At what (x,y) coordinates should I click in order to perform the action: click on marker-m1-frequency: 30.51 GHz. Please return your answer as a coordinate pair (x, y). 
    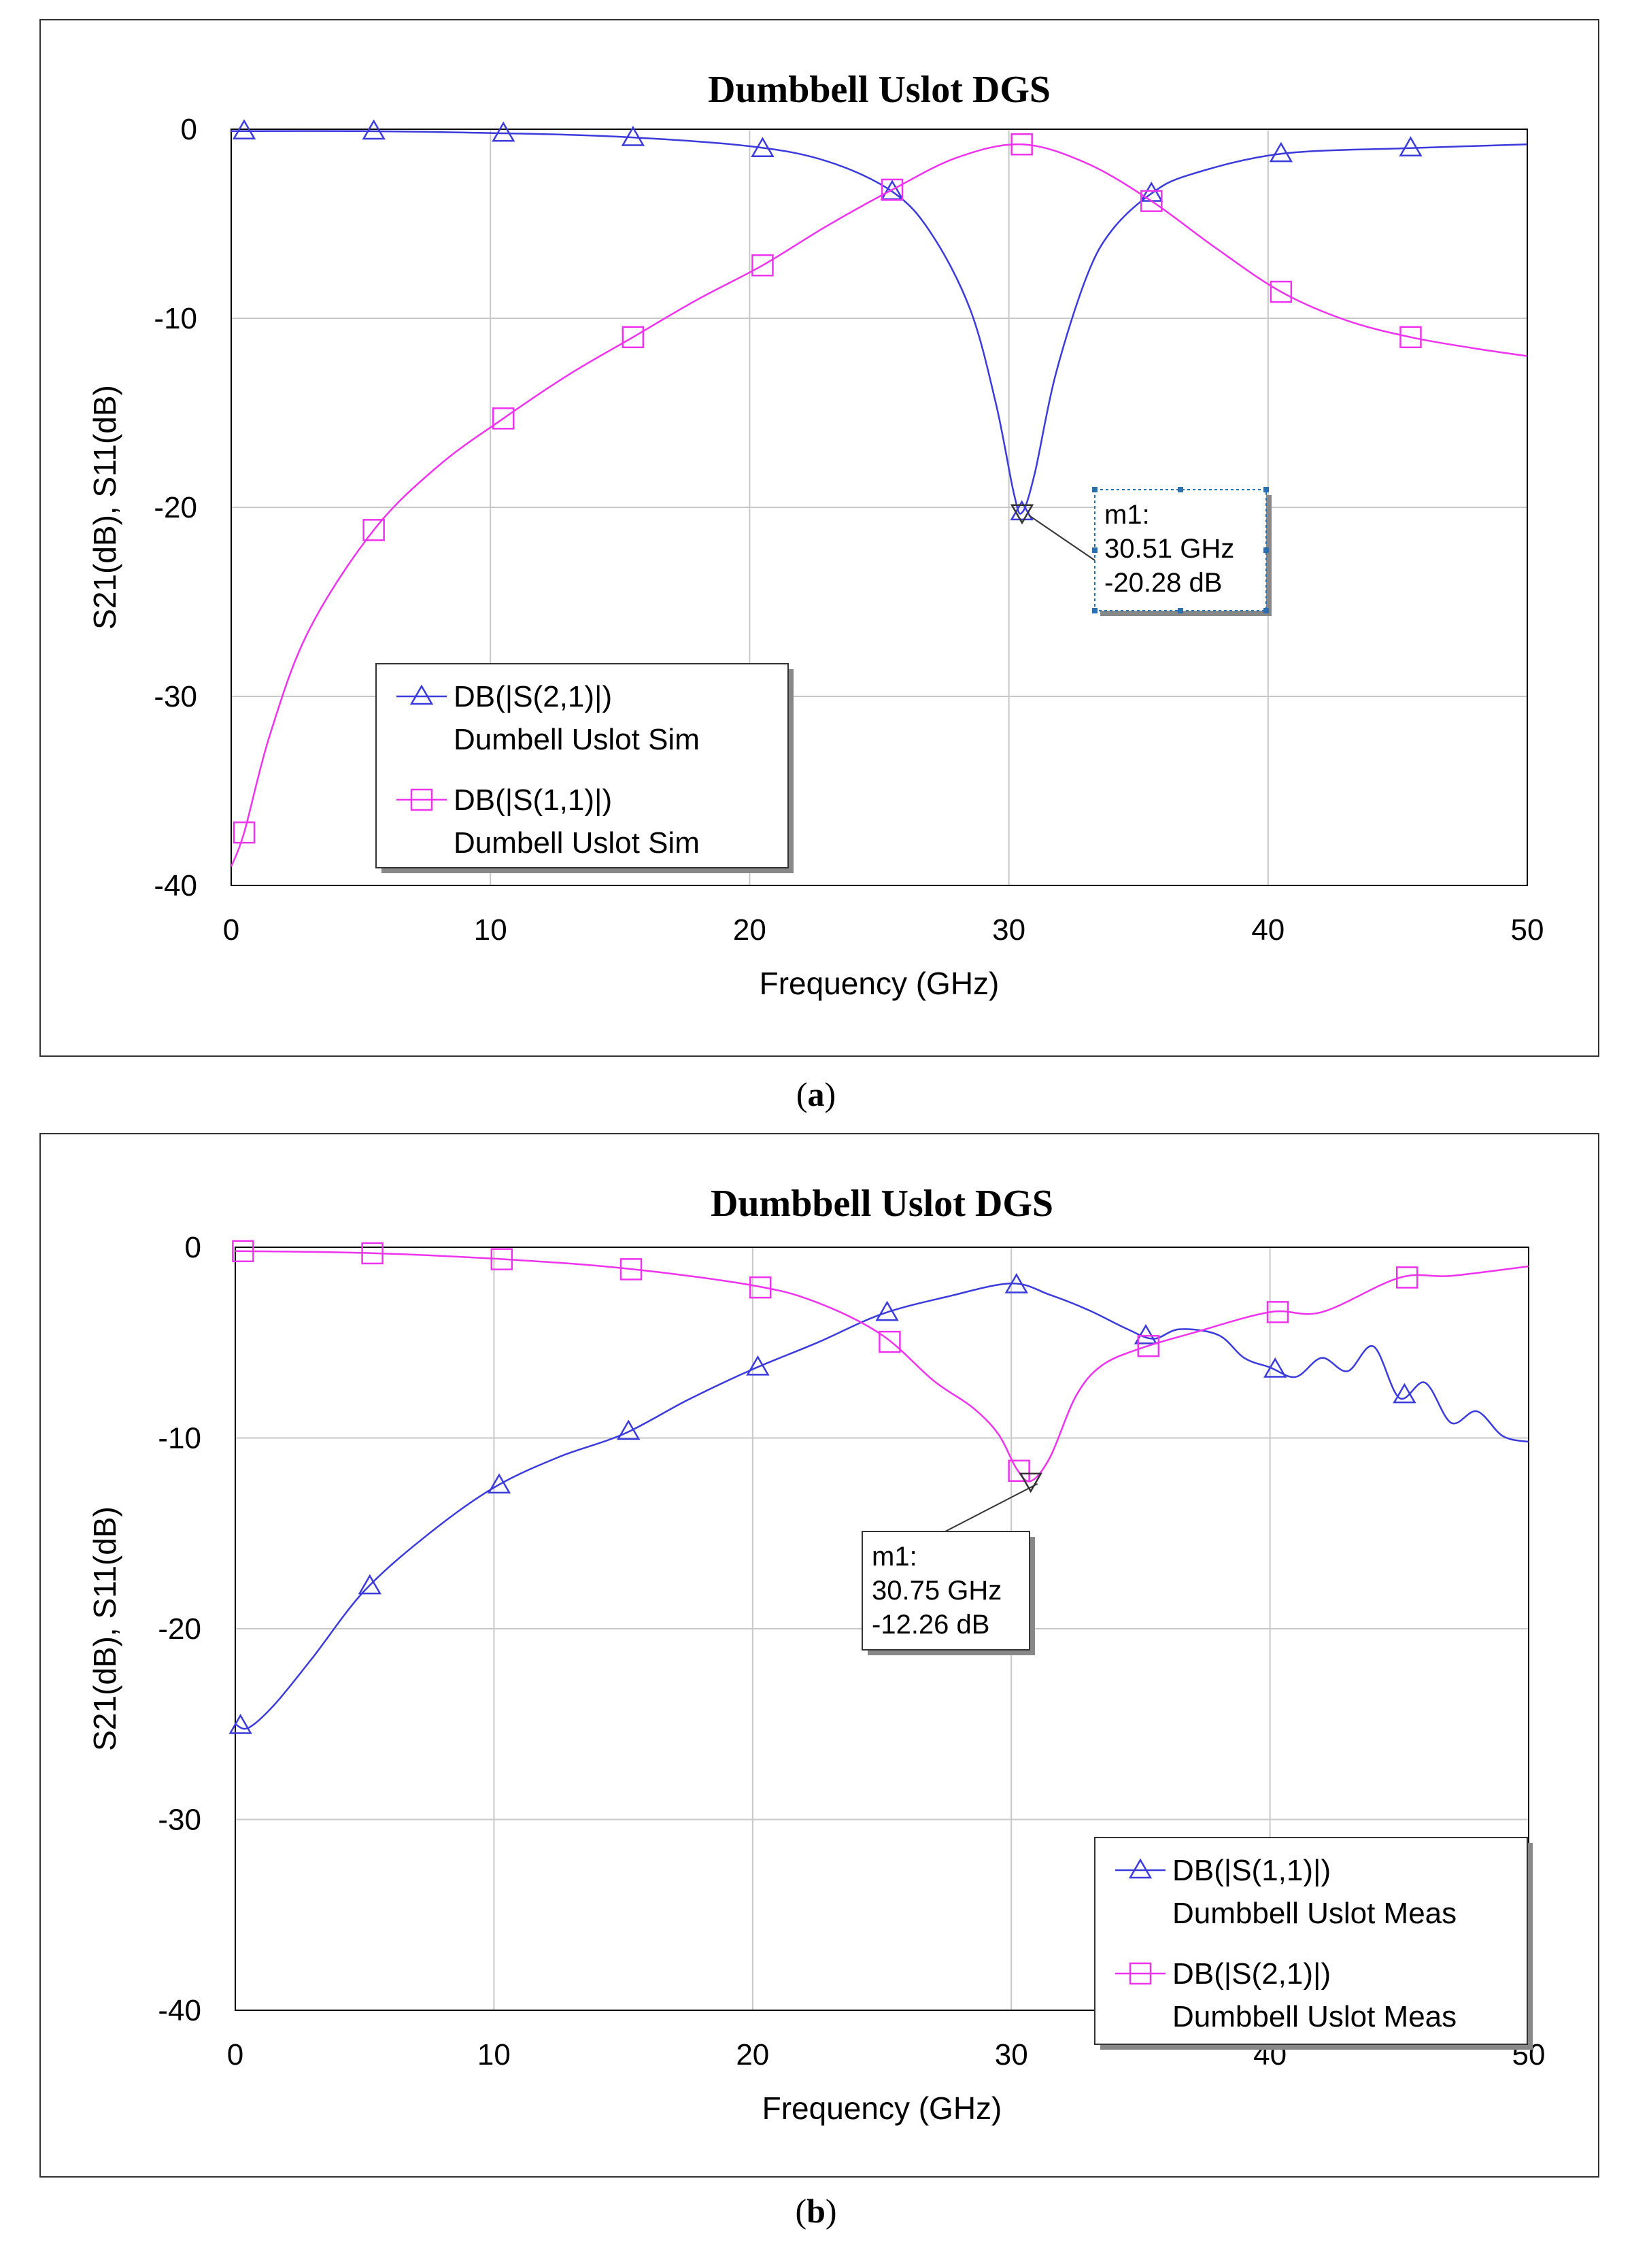
    Looking at the image, I should click on (1169, 549).